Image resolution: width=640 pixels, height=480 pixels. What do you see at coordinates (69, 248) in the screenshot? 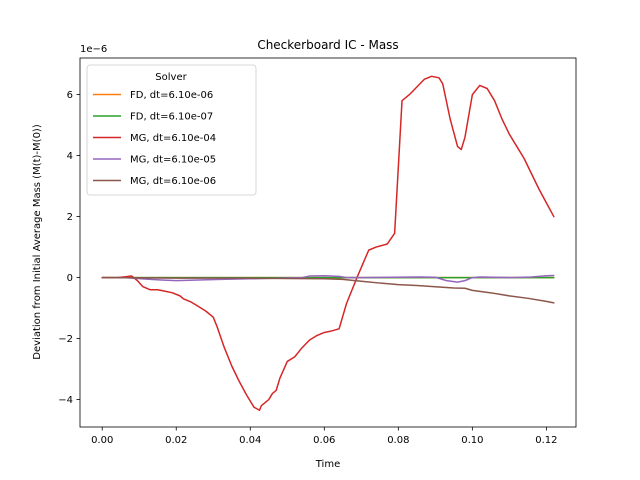
I see `y-axis: −4 −2 0 2 4 6` at bounding box center [69, 248].